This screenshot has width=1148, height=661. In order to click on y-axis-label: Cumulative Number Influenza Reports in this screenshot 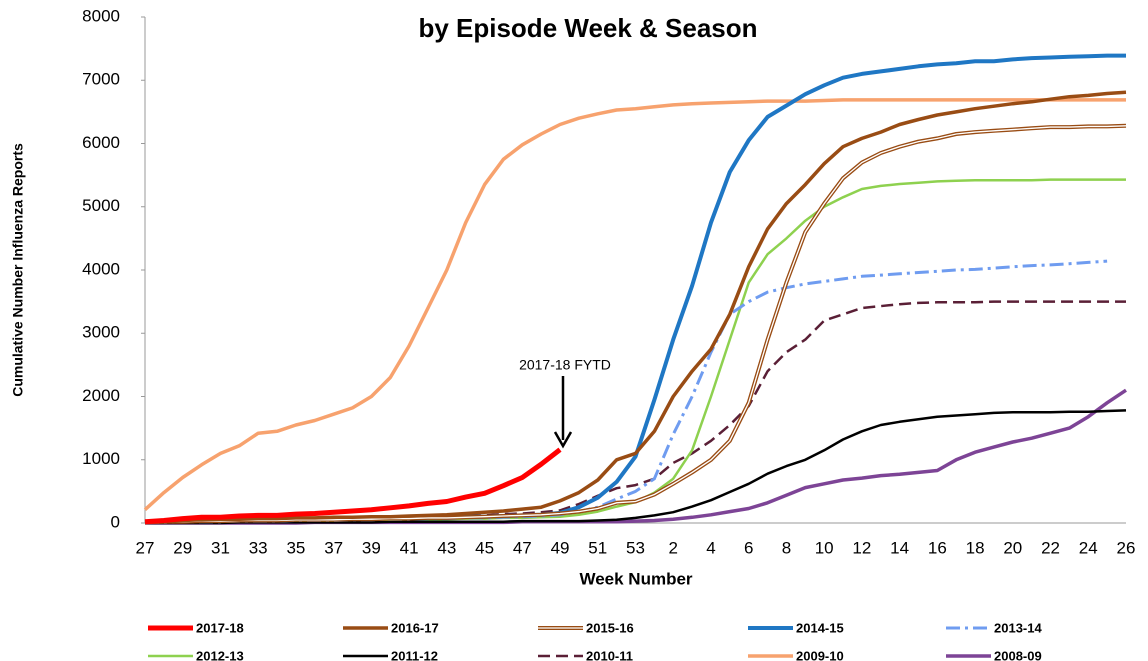, I will do `click(18, 270)`.